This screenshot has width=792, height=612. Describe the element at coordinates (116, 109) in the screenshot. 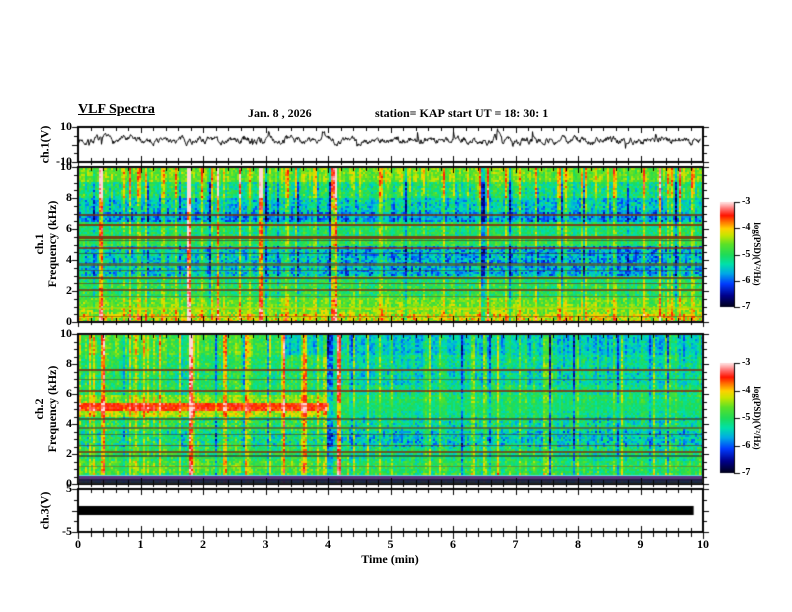

I see `plot-title: VLF Spectra` at that location.